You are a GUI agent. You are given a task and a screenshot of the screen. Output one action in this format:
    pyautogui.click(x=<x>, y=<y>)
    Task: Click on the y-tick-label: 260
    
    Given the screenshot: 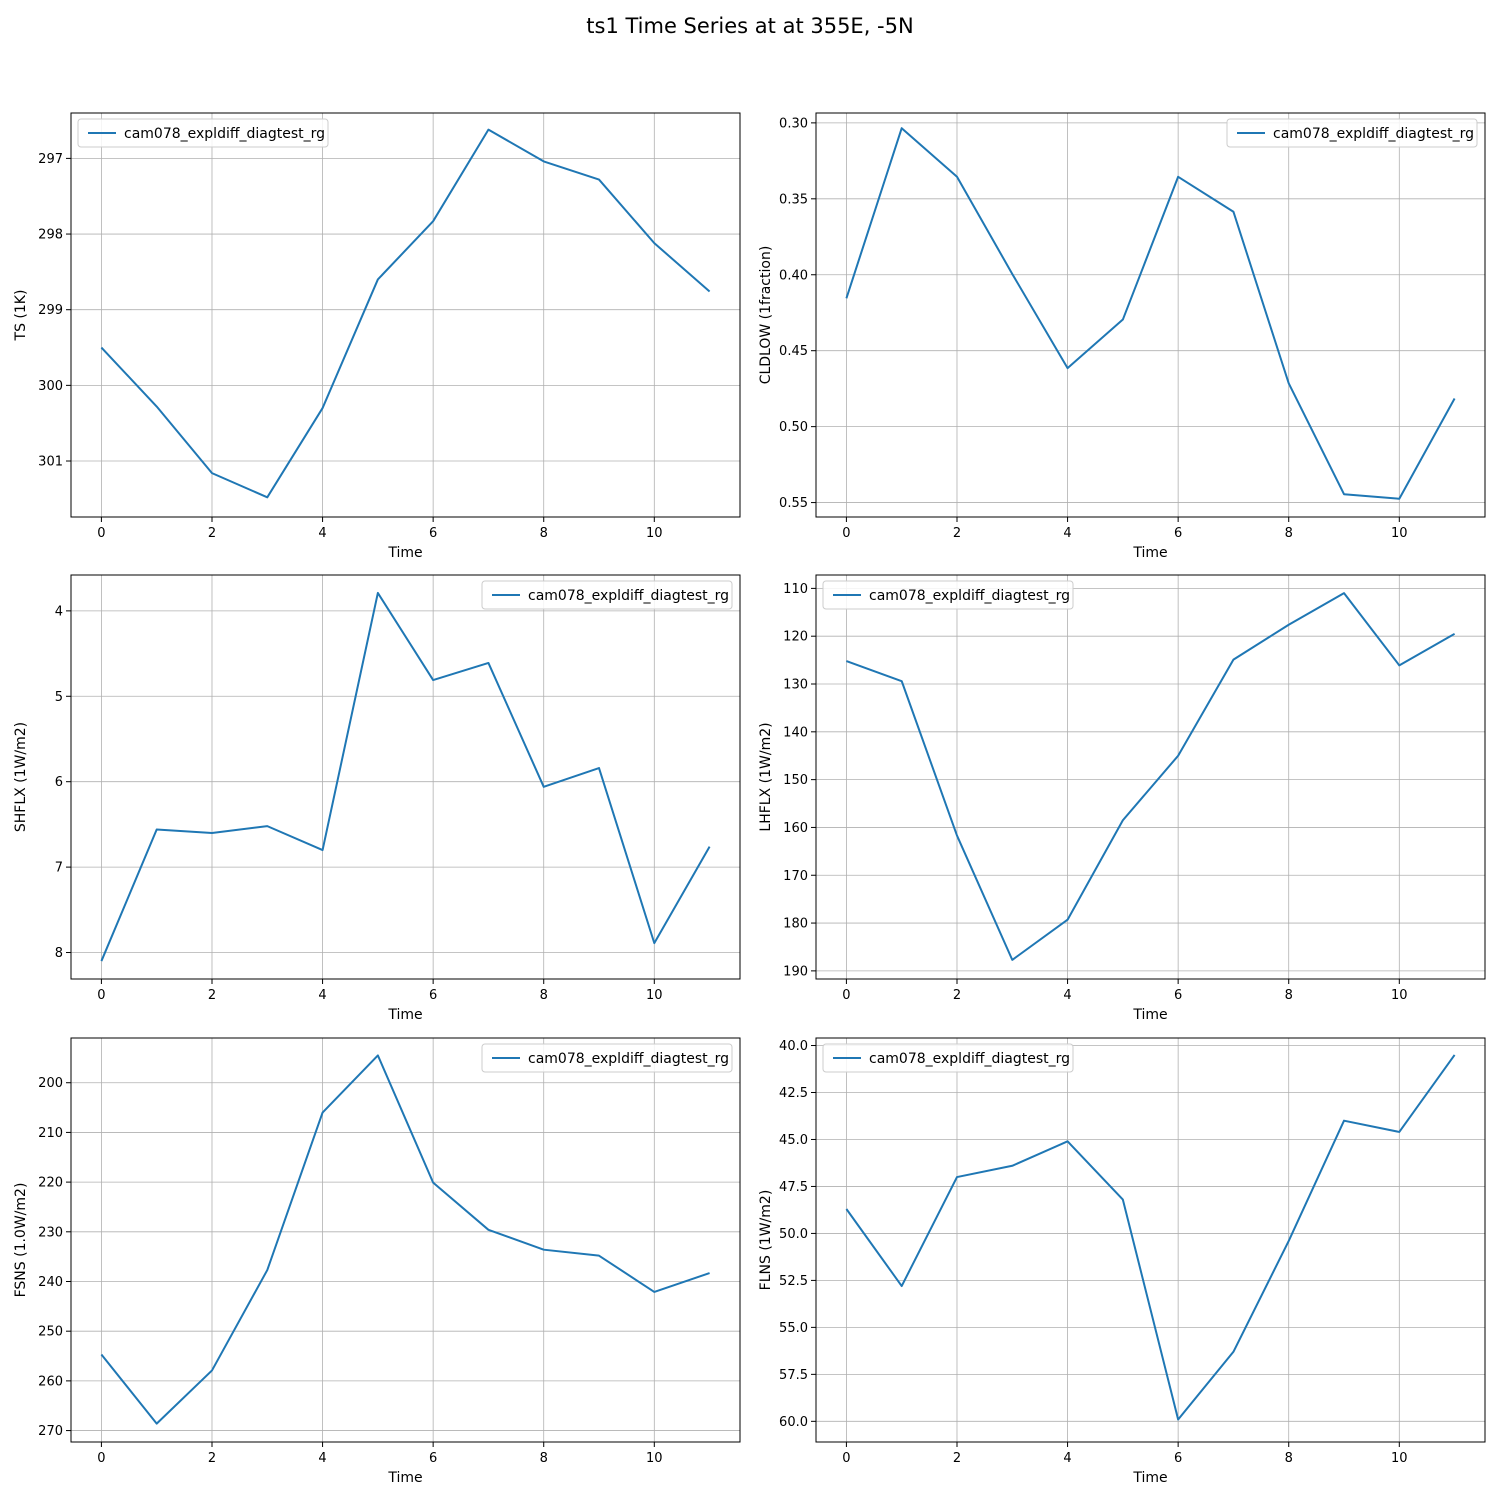 What is the action you would take?
    pyautogui.click(x=50, y=1381)
    